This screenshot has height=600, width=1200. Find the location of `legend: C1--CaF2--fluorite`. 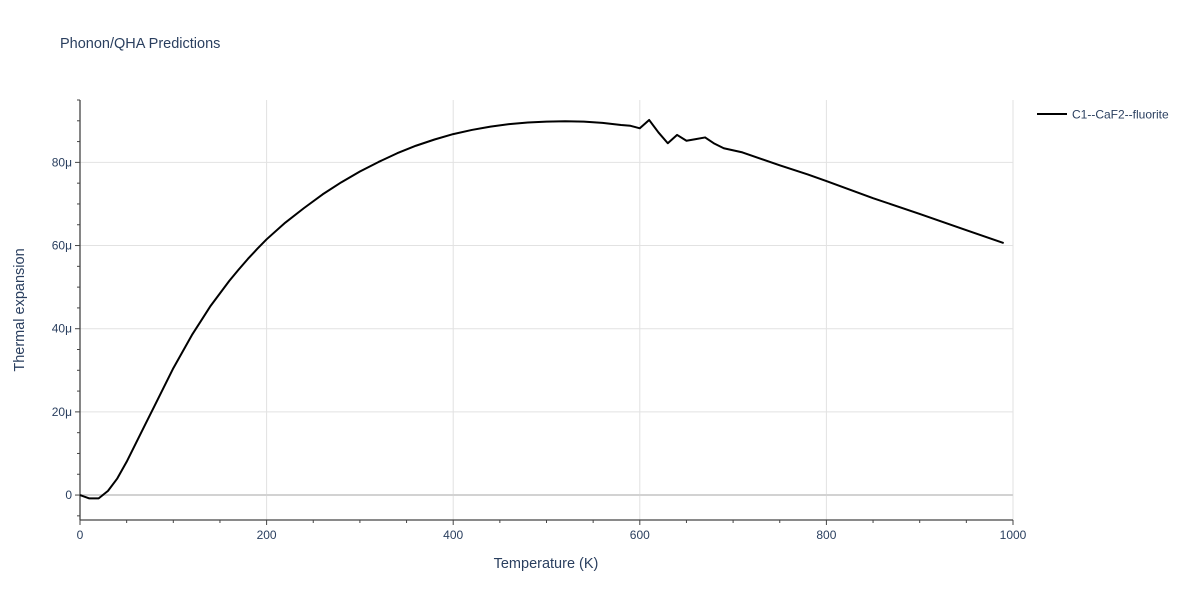

legend: C1--CaF2--fluorite is located at coordinates (1103, 115).